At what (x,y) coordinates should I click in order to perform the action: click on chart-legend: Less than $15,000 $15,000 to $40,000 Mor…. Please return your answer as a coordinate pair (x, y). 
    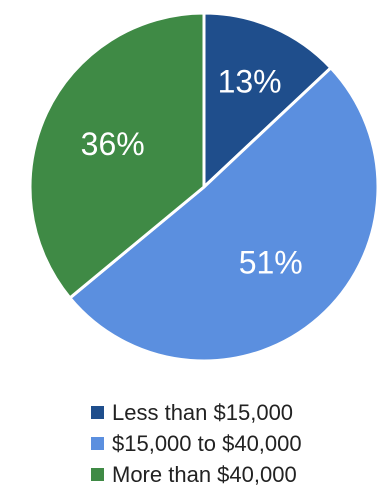
    Looking at the image, I should click on (196, 443).